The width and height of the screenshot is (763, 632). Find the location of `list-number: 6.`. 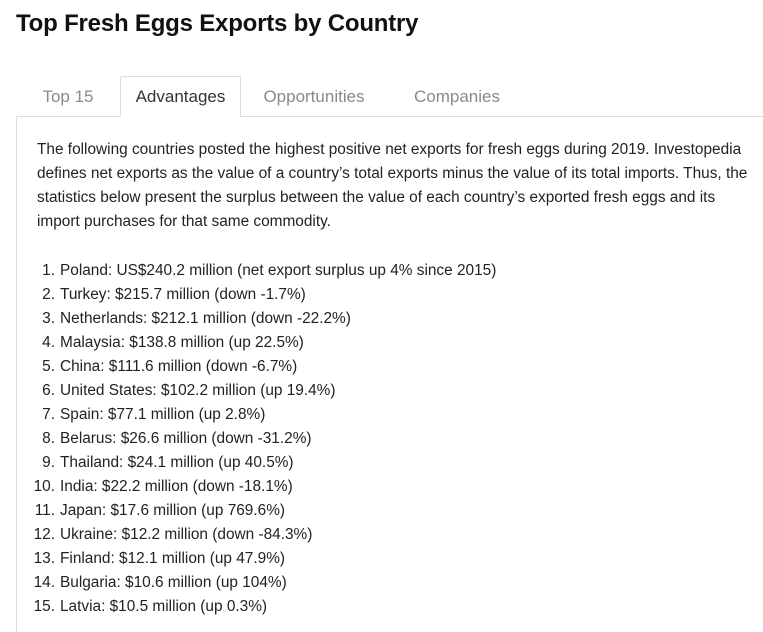

list-number: 6. is located at coordinates (48, 390).